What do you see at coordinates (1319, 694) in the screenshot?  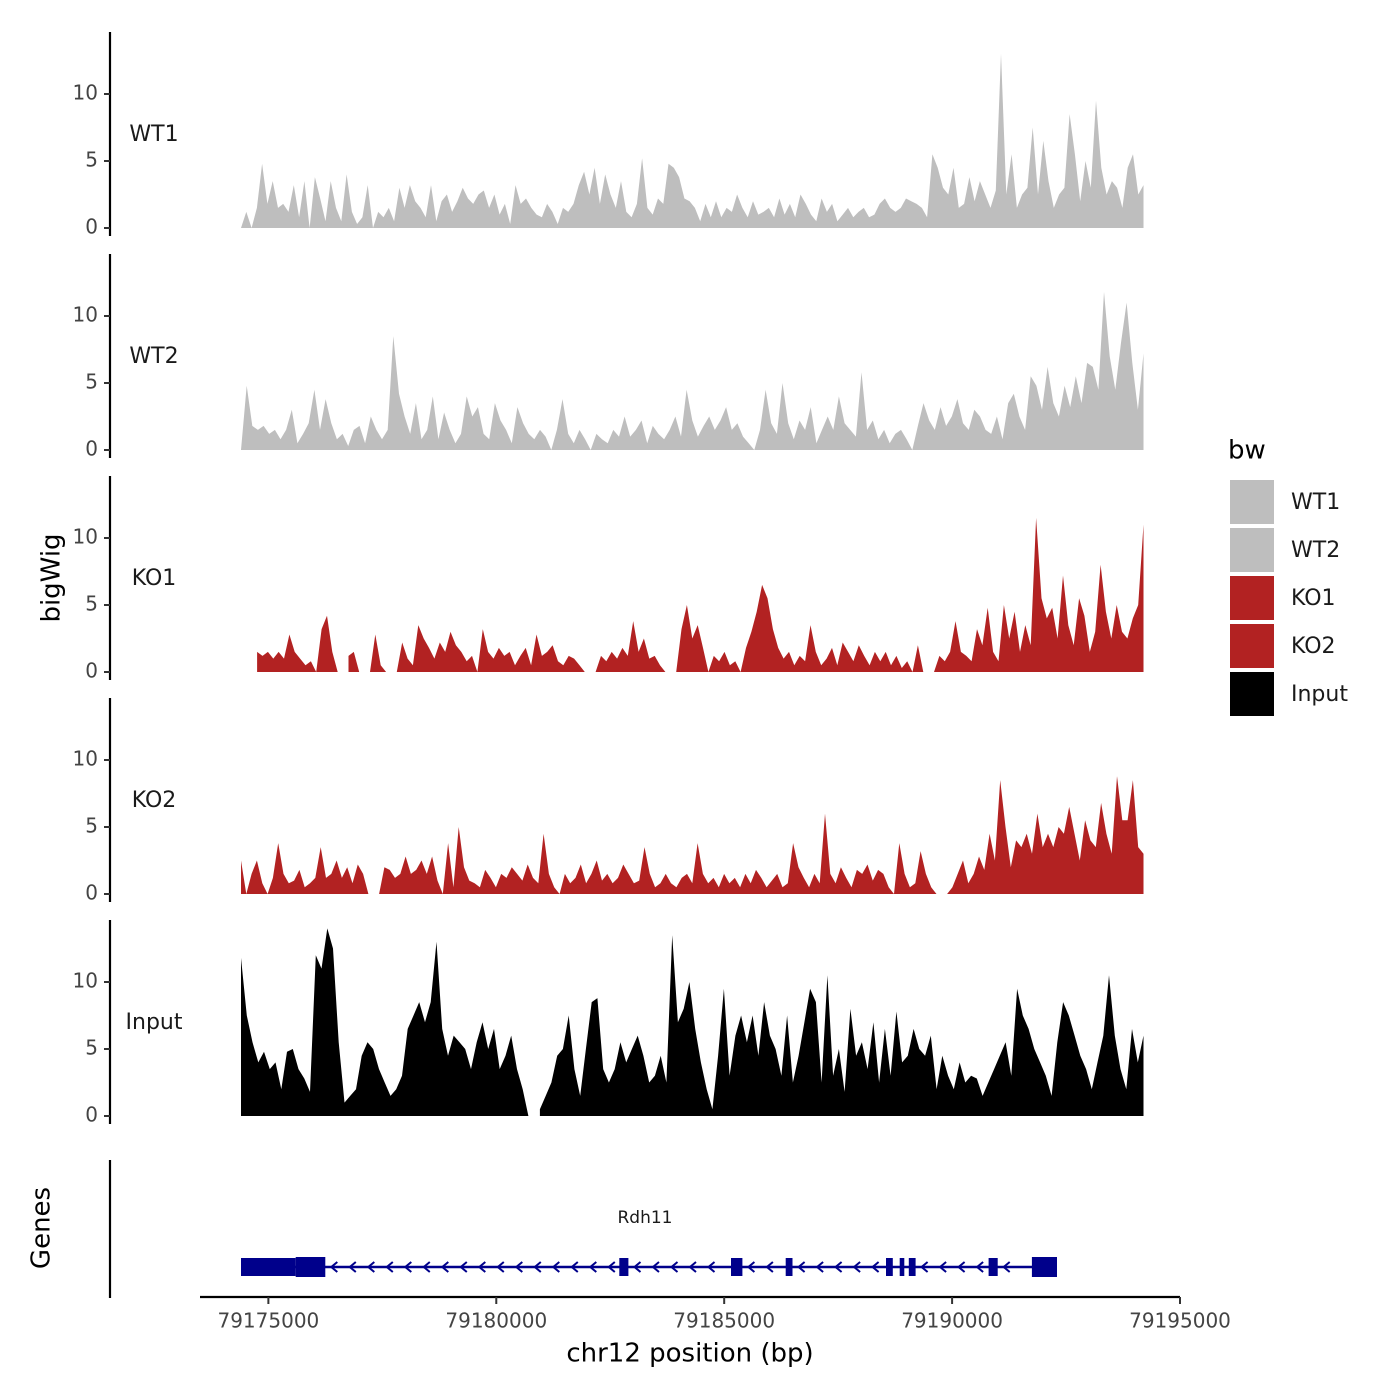 I see `legend-label-input: Input` at bounding box center [1319, 694].